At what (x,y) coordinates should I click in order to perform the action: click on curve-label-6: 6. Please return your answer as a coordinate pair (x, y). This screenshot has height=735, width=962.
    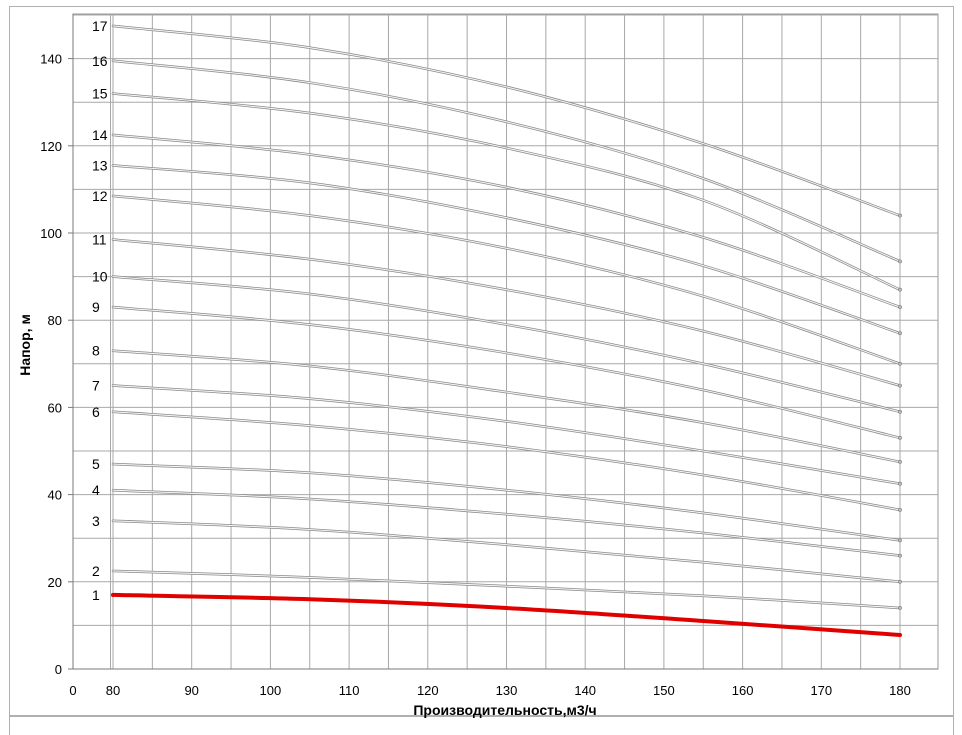
    Looking at the image, I should click on (96, 412).